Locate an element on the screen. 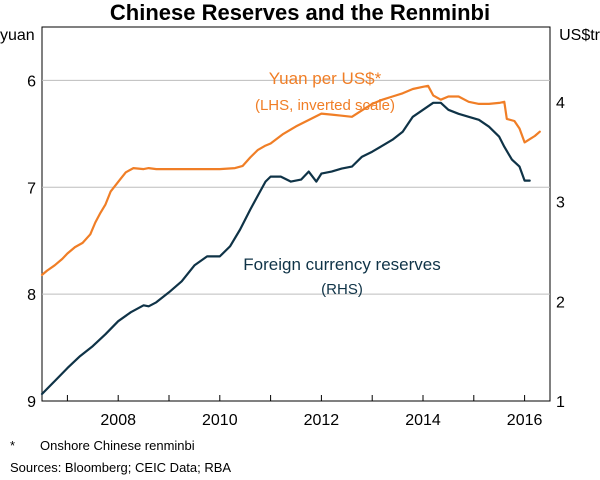  right-tick-label: 2 is located at coordinates (560, 302).